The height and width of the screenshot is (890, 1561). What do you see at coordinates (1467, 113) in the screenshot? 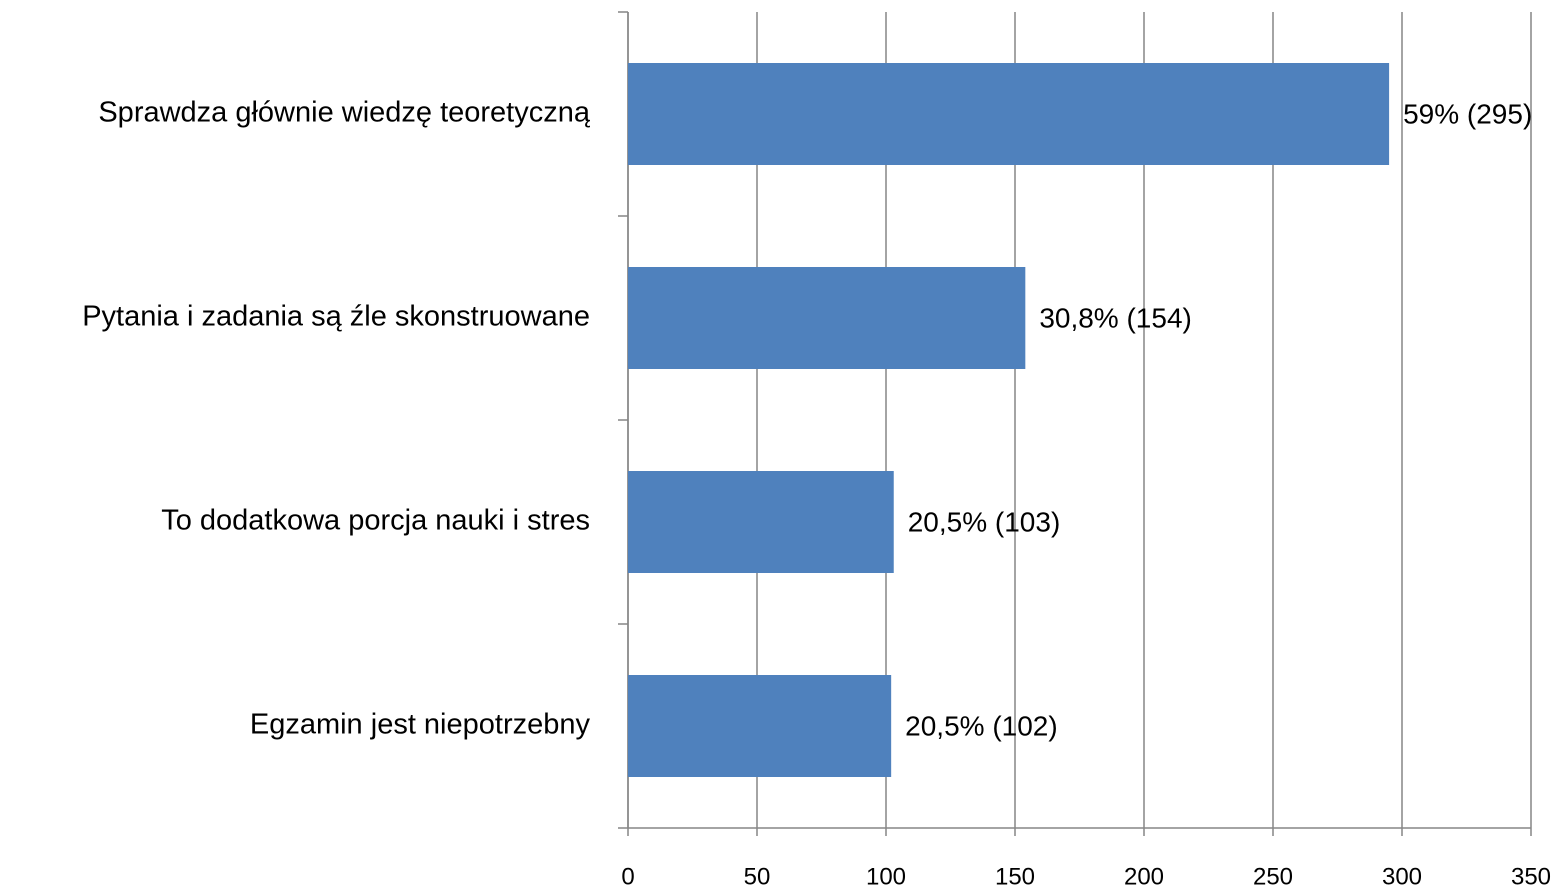
I see `value-label: 59% (295)` at bounding box center [1467, 113].